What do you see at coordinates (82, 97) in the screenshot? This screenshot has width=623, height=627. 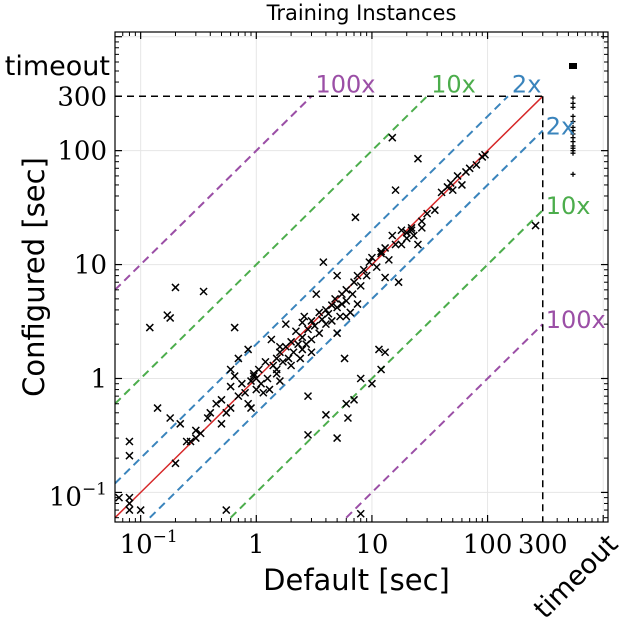 I see `y-tick-label: 300` at bounding box center [82, 97].